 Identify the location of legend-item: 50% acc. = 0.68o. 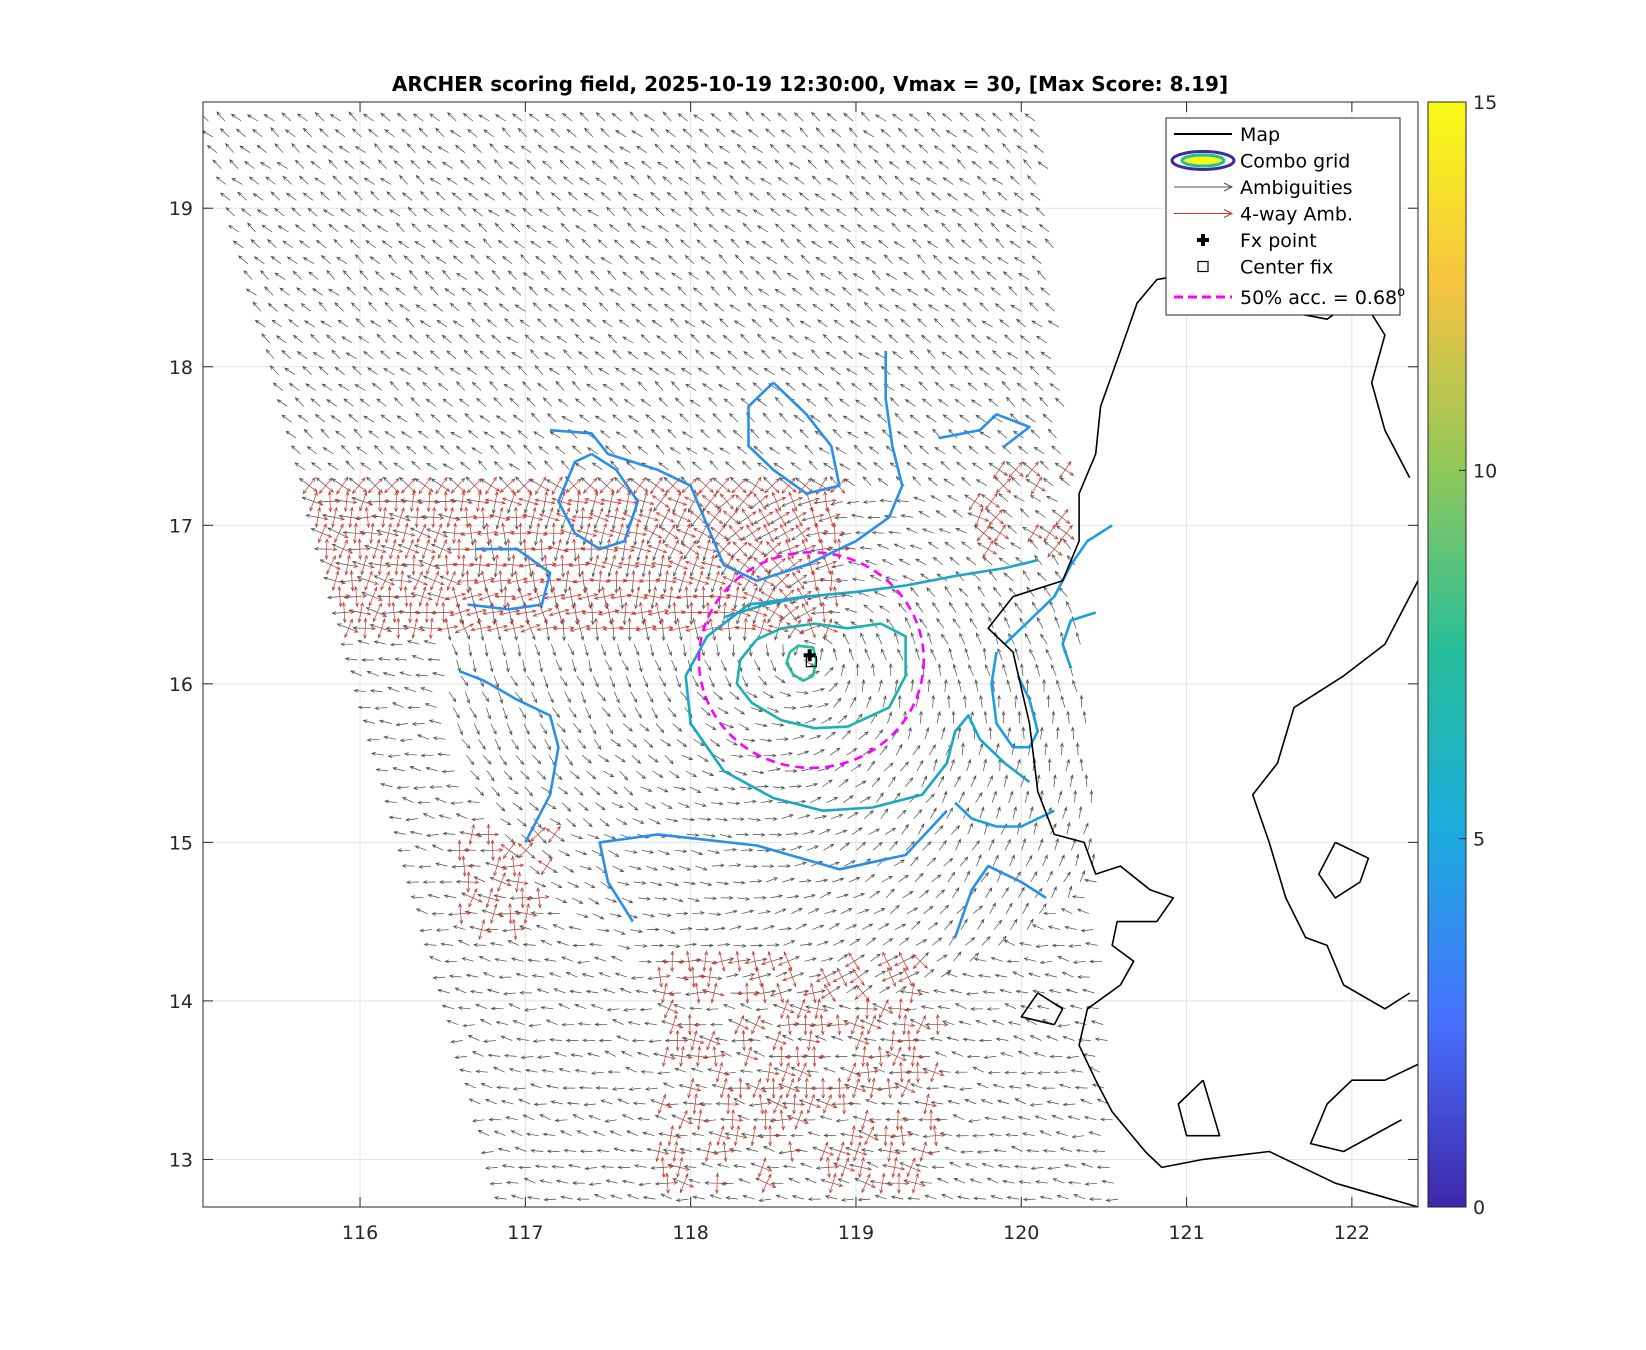
(1289, 297).